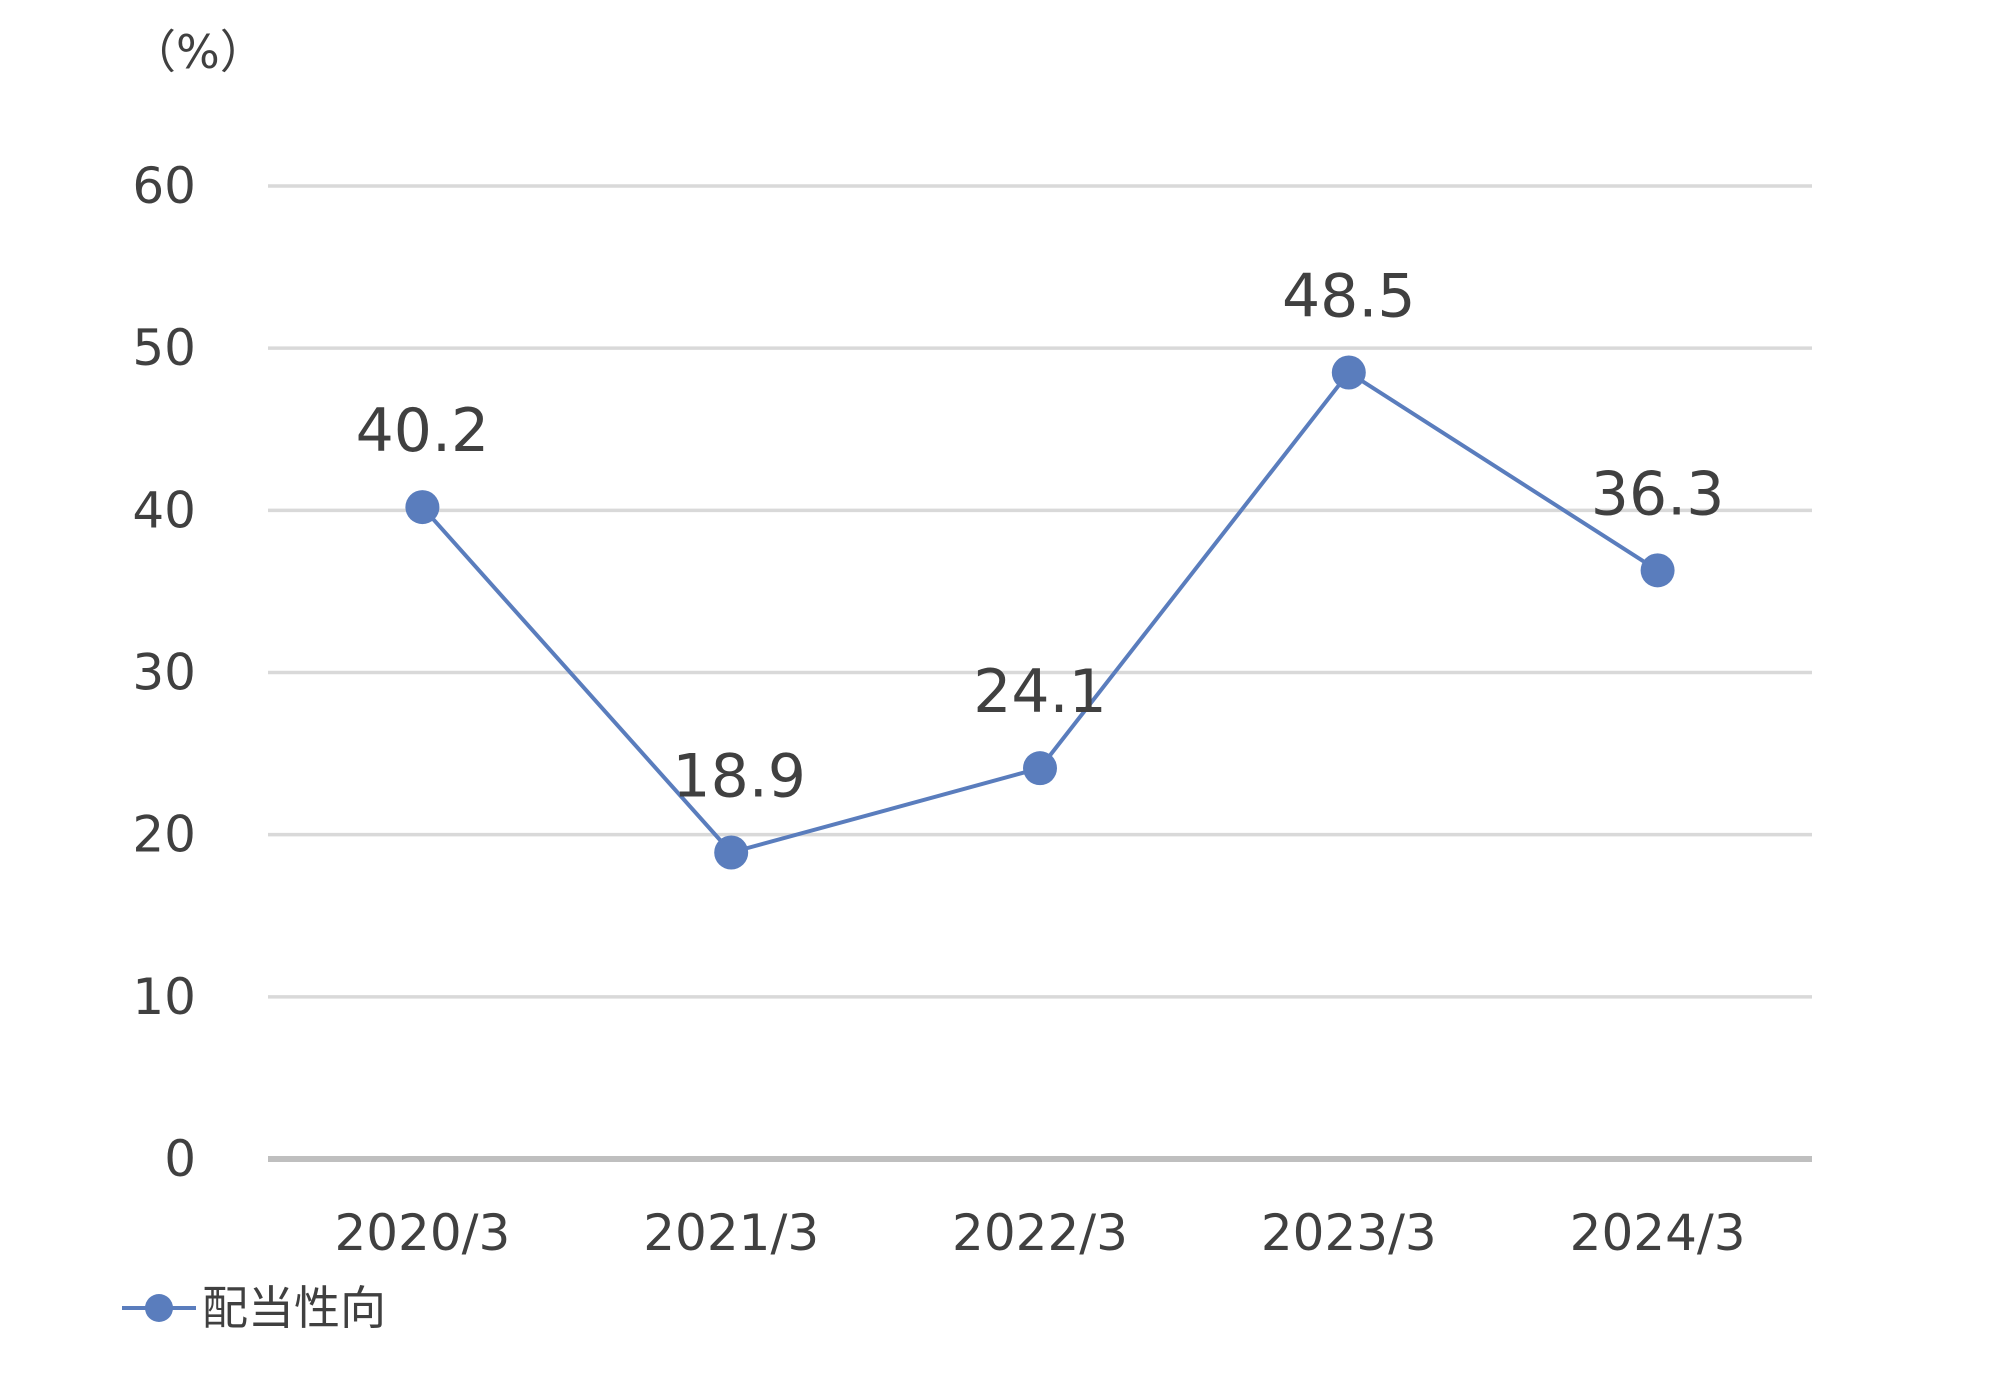 This screenshot has height=1394, width=2000. What do you see at coordinates (1658, 494) in the screenshot?
I see `data-label: 36.3` at bounding box center [1658, 494].